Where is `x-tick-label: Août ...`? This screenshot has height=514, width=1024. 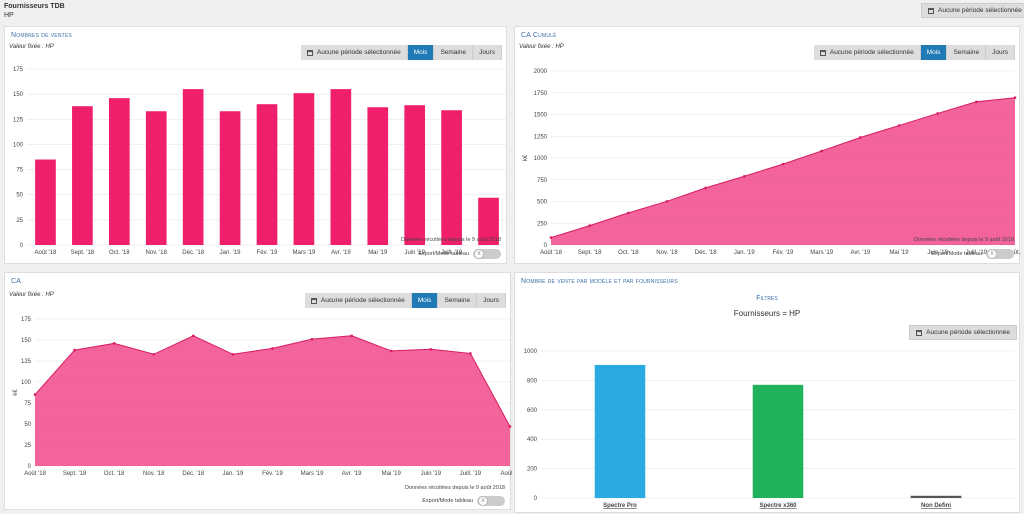
x-tick-label: Août ... is located at coordinates (506, 474).